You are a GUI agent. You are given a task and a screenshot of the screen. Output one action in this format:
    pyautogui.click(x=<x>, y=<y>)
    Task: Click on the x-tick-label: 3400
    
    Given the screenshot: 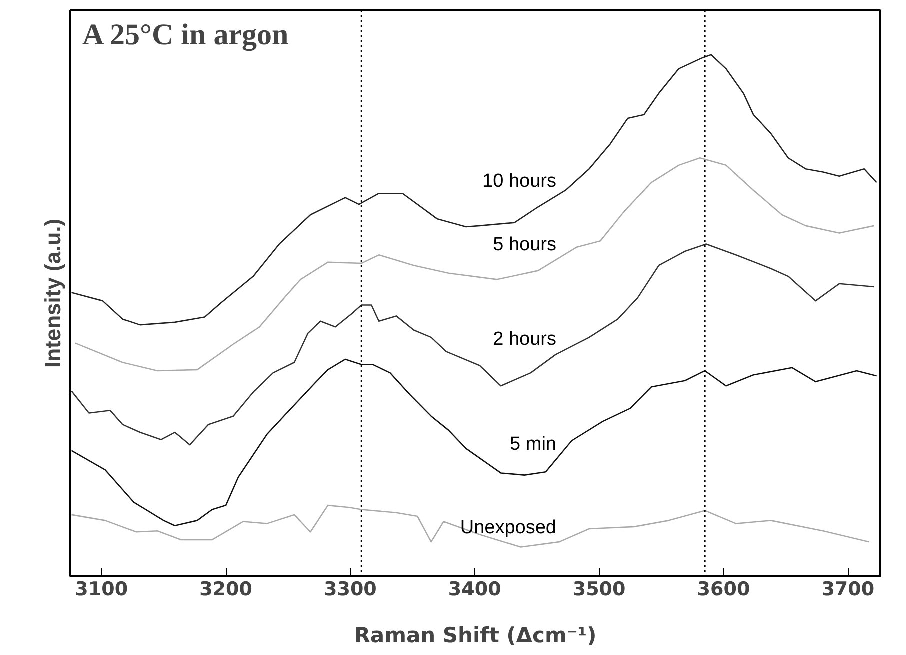 What is the action you would take?
    pyautogui.click(x=475, y=589)
    